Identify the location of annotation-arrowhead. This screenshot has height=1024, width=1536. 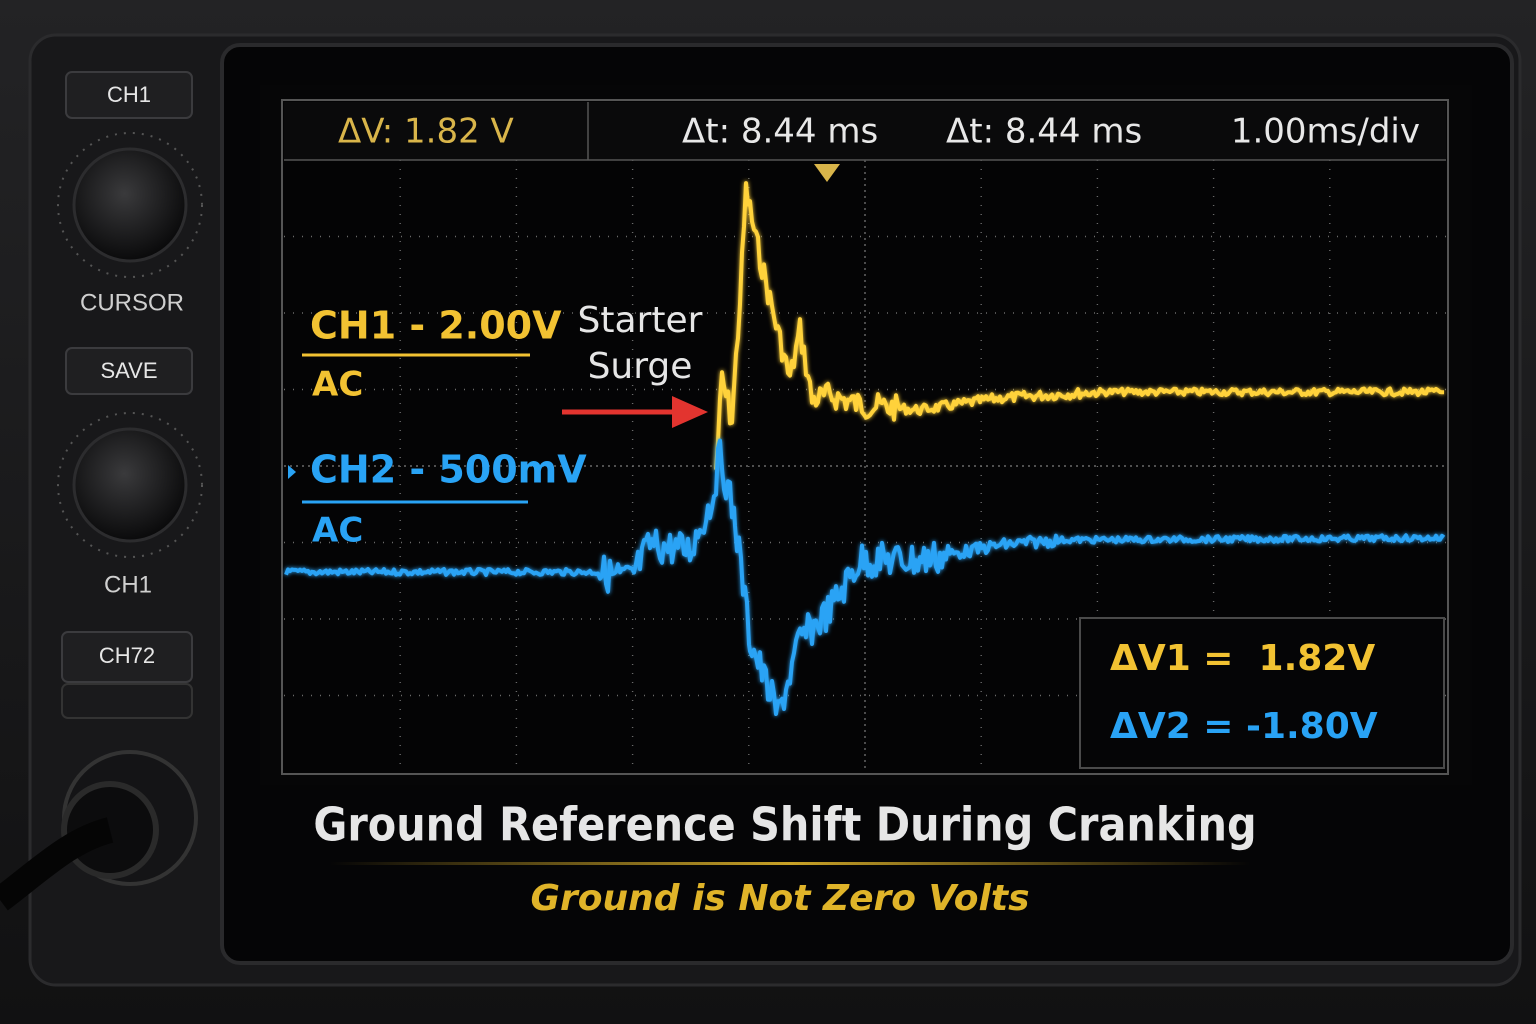
(690, 412).